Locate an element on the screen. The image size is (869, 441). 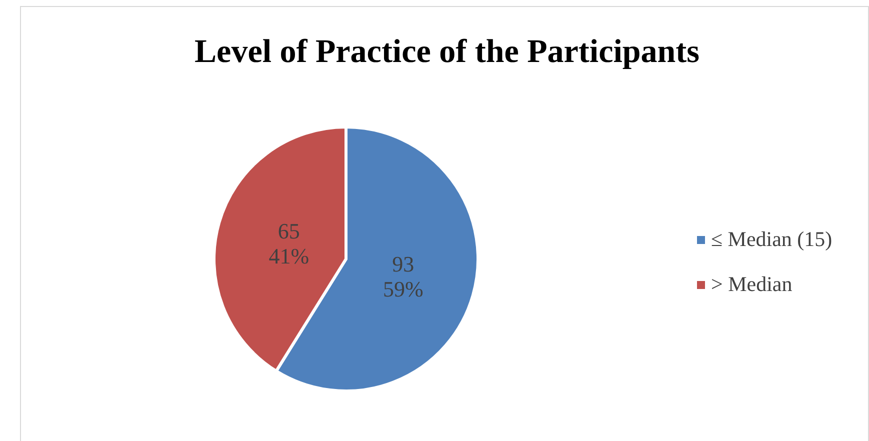
data-label: 93 59% is located at coordinates (403, 276).